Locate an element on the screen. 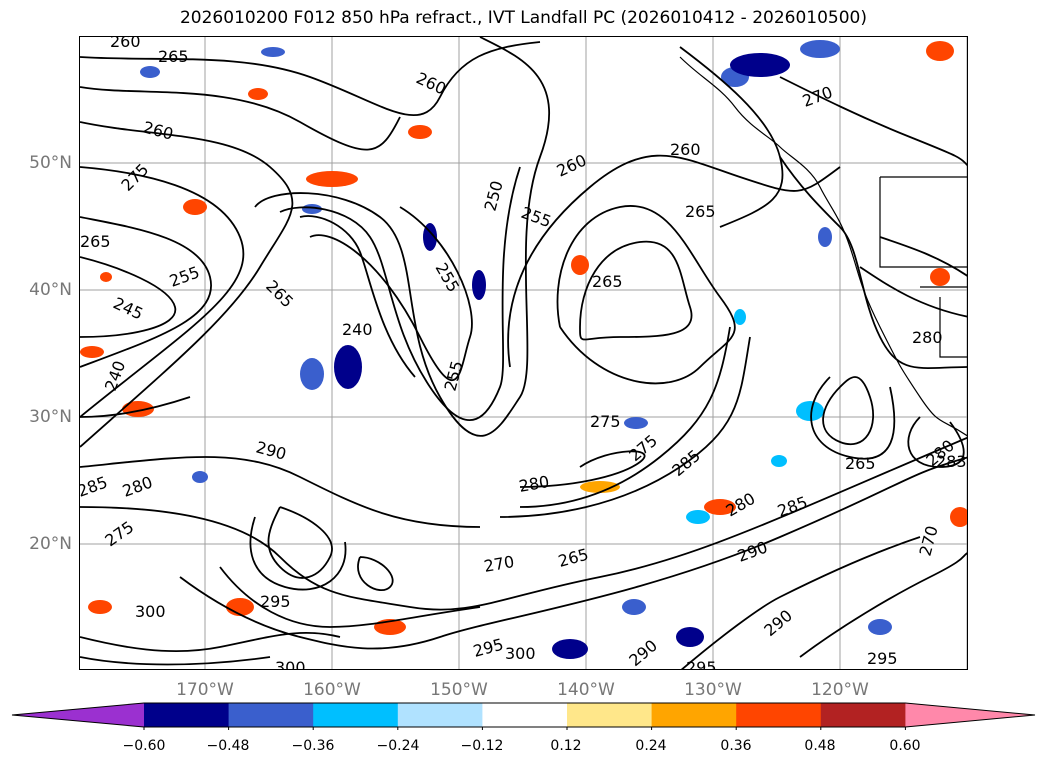  colorbar-tick: 0.12 is located at coordinates (566, 746).